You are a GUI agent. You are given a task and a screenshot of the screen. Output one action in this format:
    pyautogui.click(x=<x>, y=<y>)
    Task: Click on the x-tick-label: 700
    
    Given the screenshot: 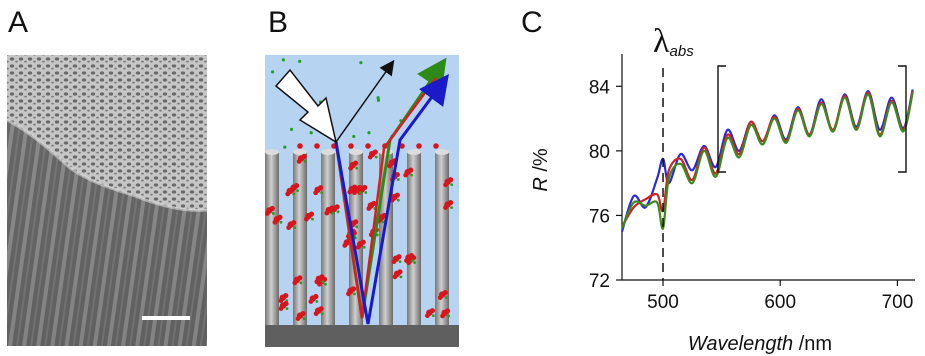 What is the action you would take?
    pyautogui.click(x=898, y=302)
    